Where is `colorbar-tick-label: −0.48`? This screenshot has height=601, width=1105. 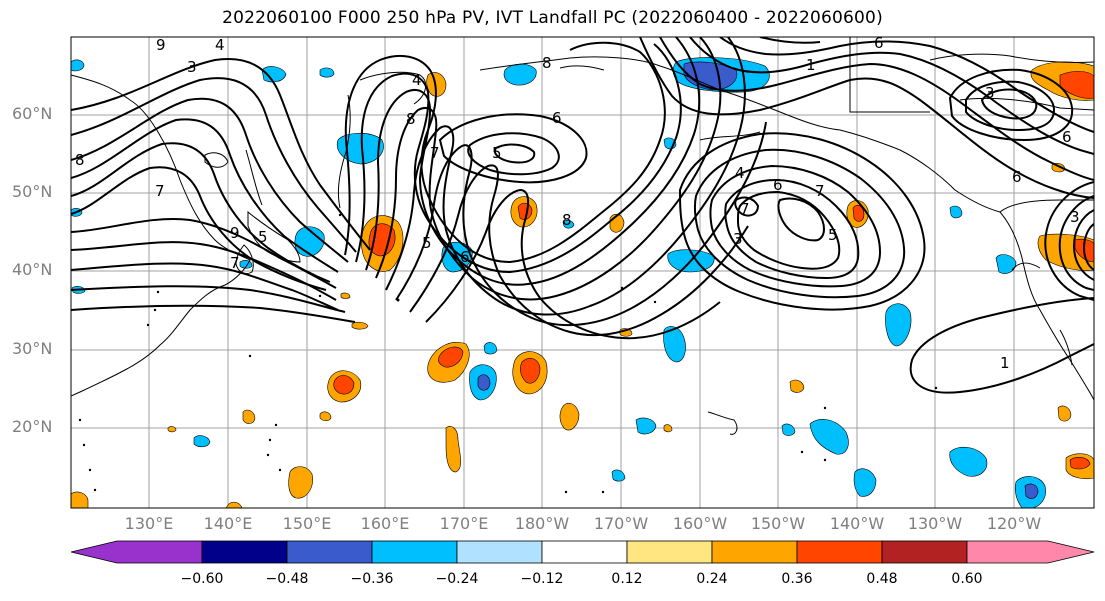
colorbar-tick-label: −0.48 is located at coordinates (287, 579).